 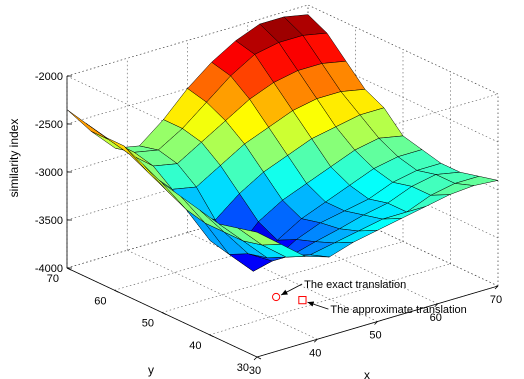 What do you see at coordinates (195, 346) in the screenshot?
I see `y-tick-label: 40` at bounding box center [195, 346].